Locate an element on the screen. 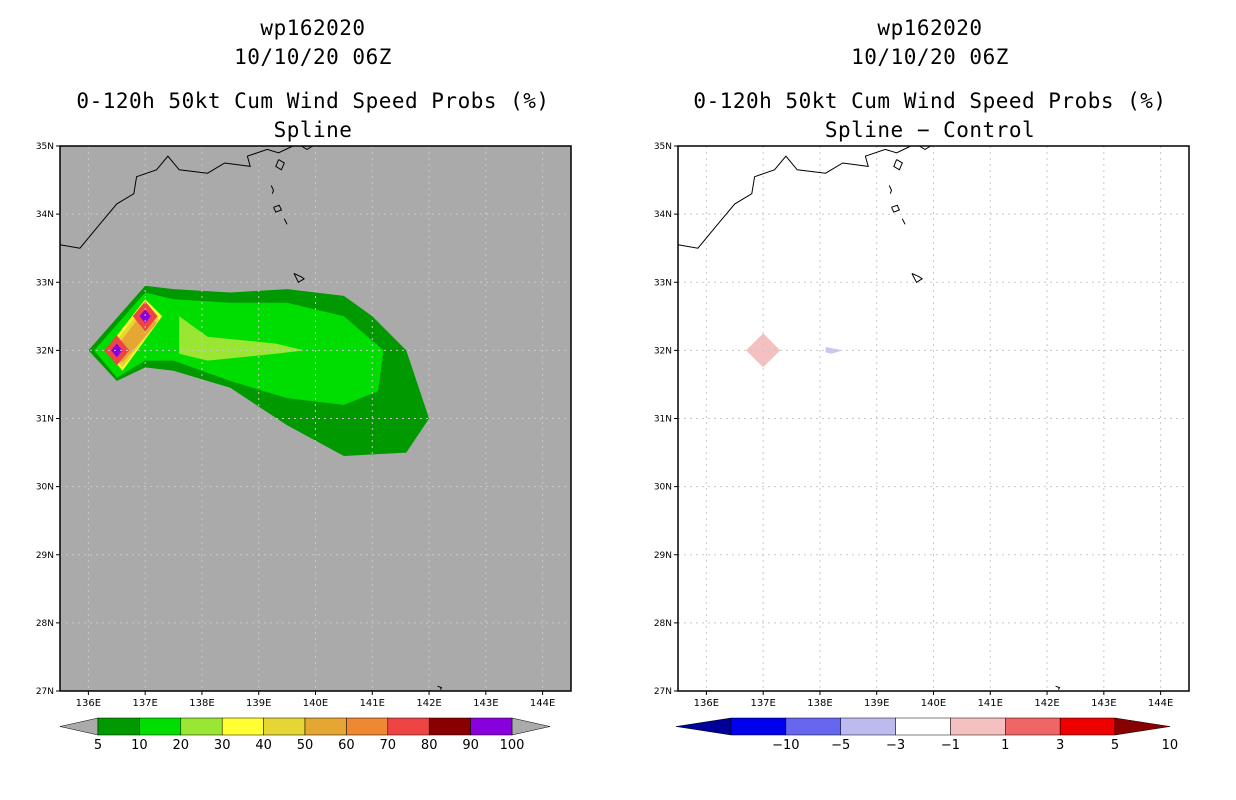  legend-label: 50 is located at coordinates (305, 745).